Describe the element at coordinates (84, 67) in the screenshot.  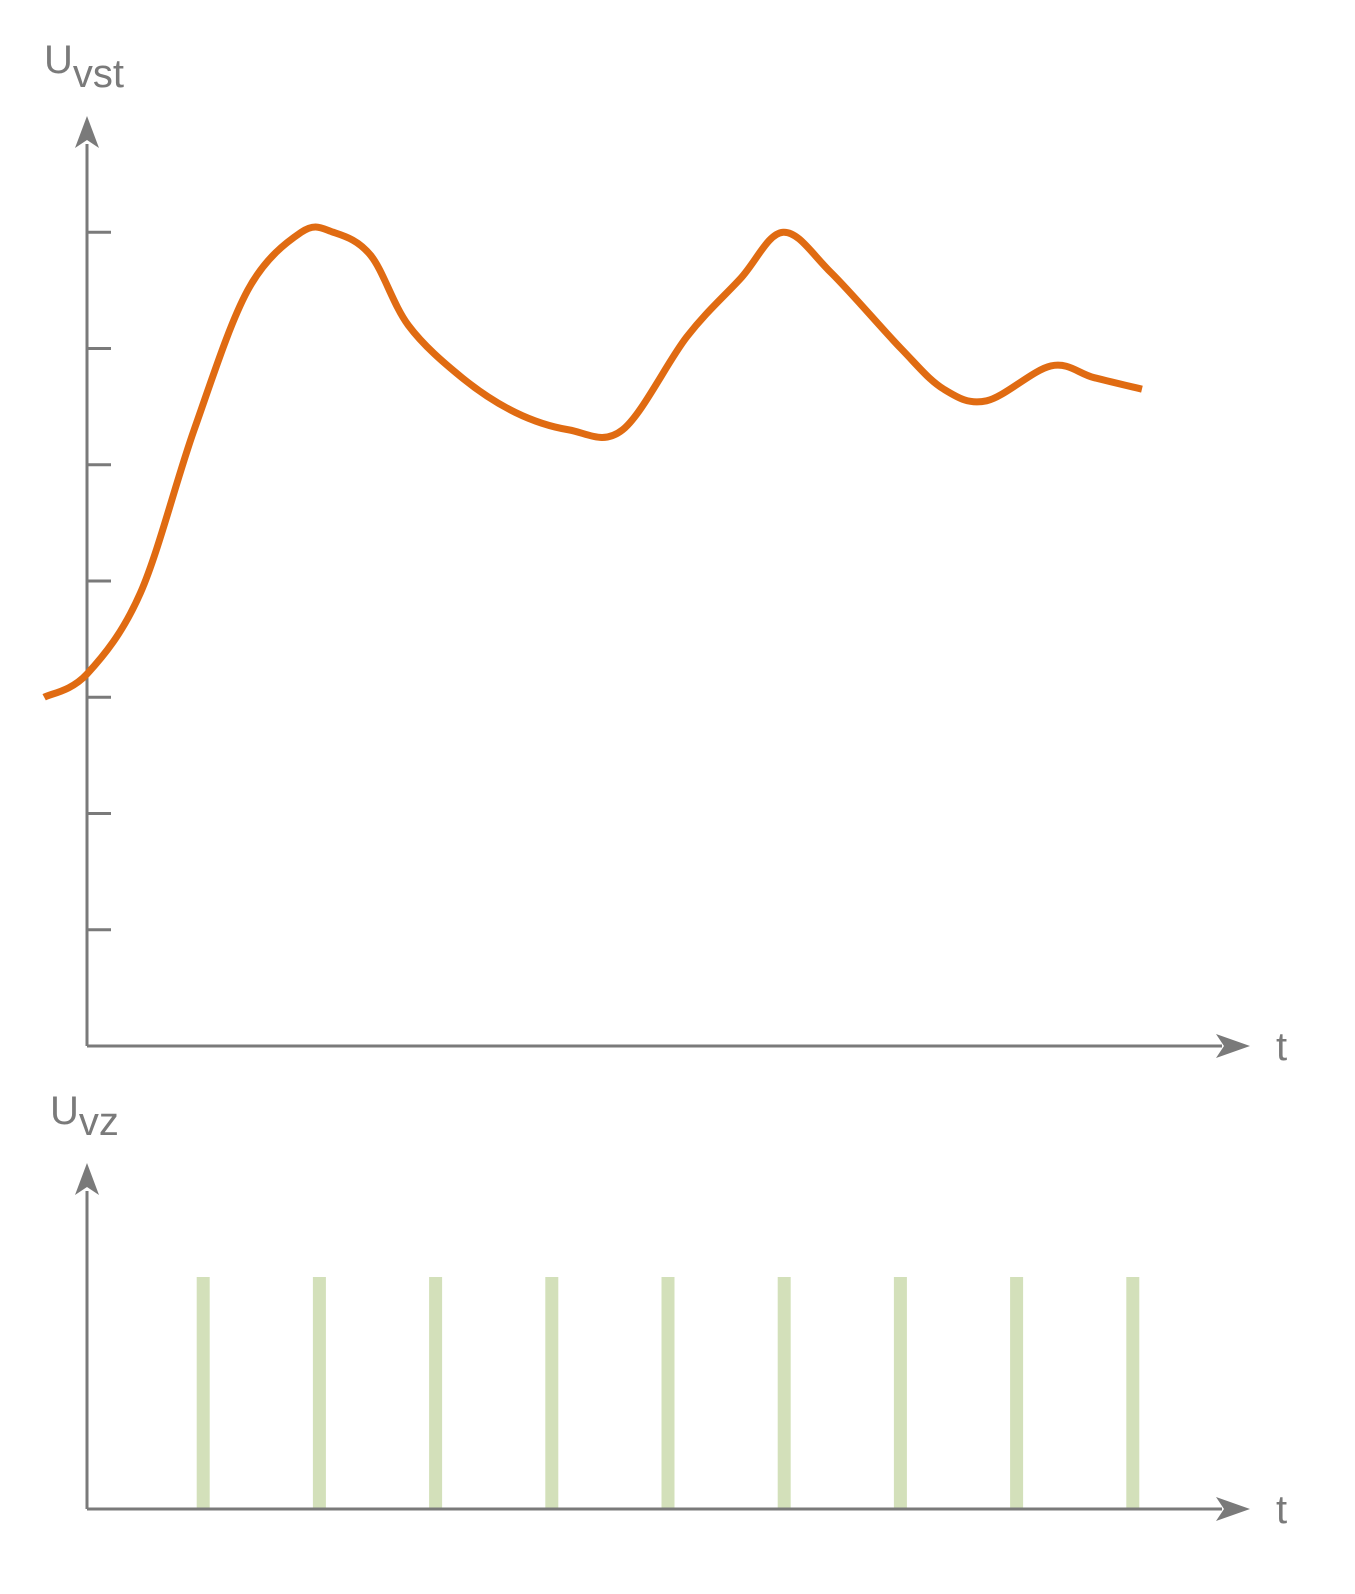
I see `y-axis-label-top: Uvst` at that location.